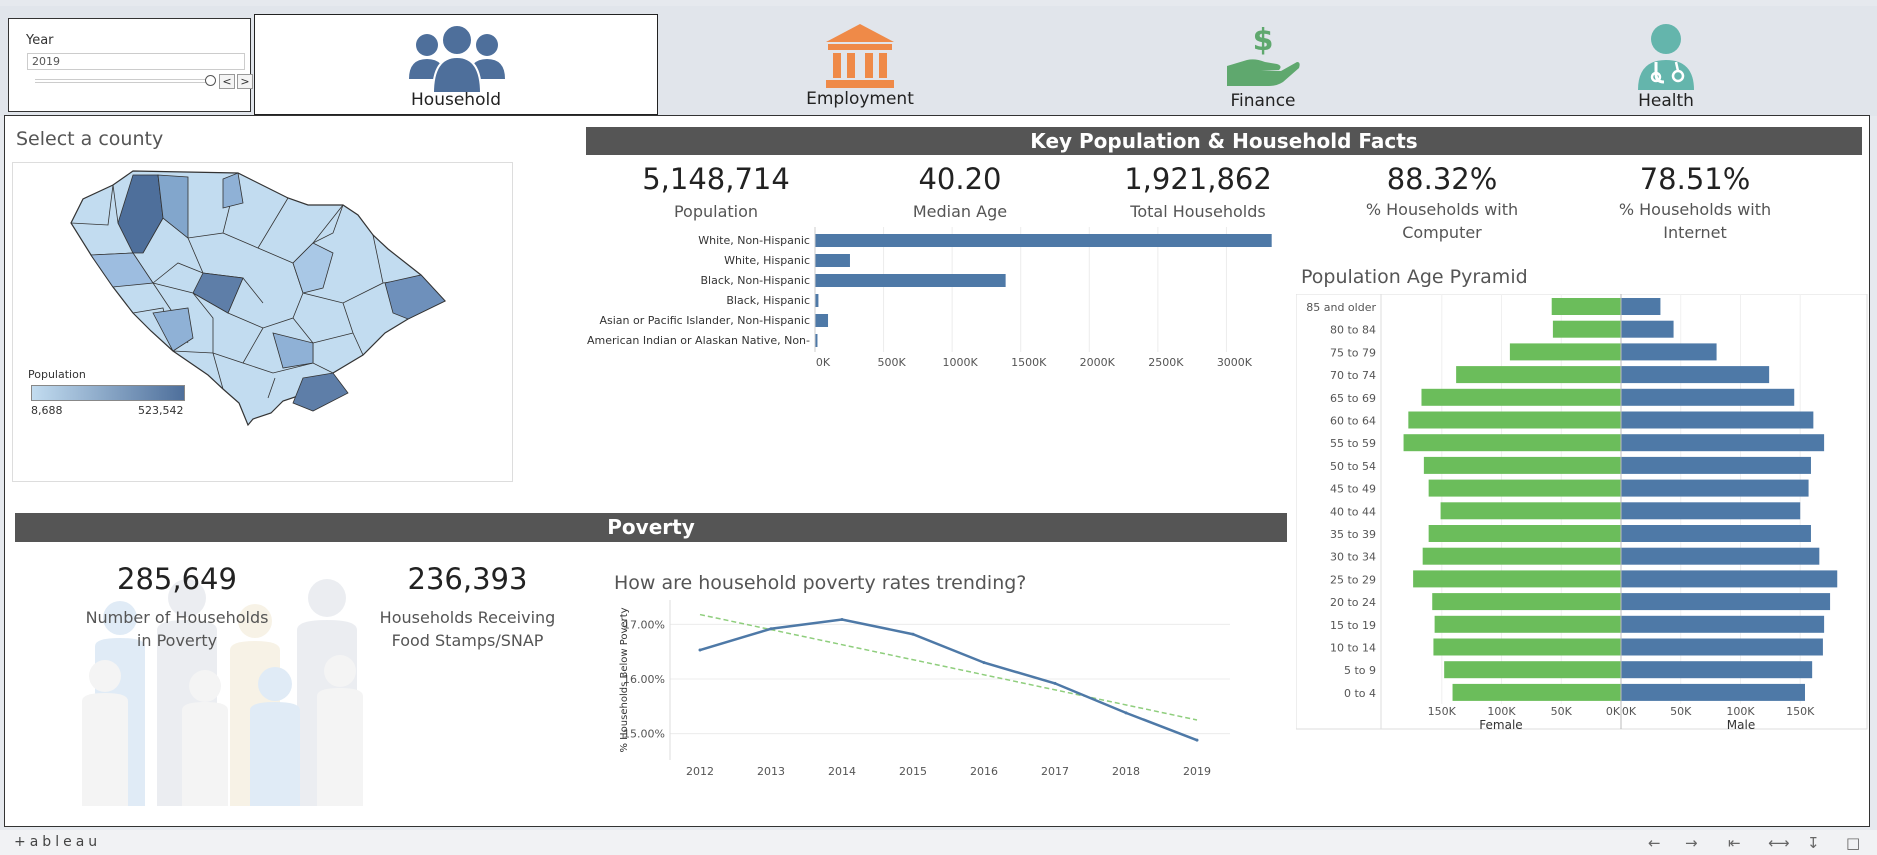  Describe the element at coordinates (1341, 307) in the screenshot. I see `pyramid-age-label: 85 and older` at that location.